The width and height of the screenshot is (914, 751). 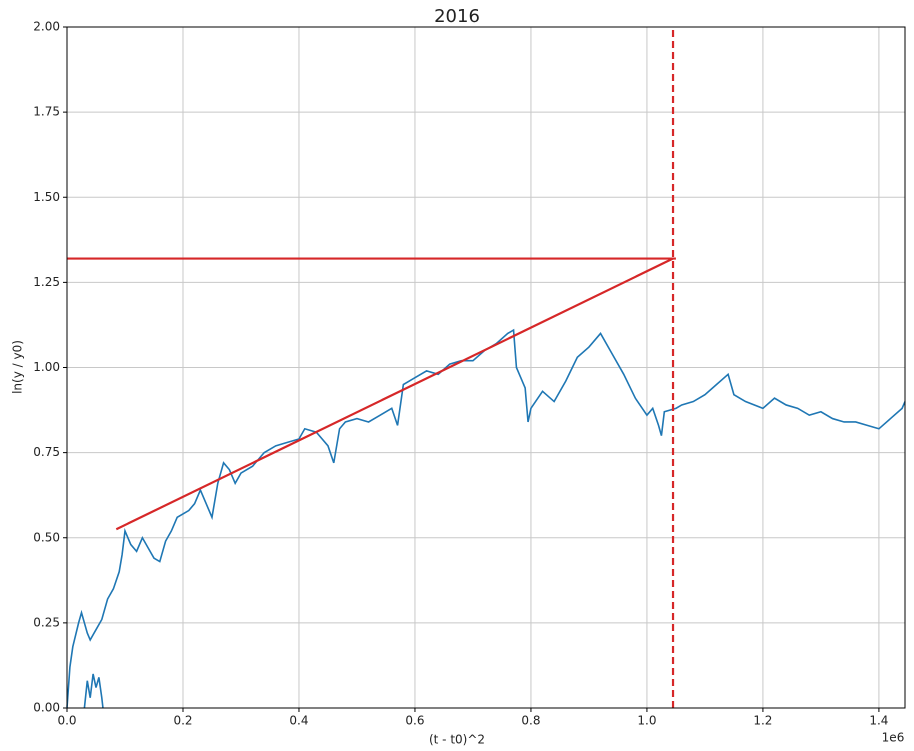 What do you see at coordinates (46, 282) in the screenshot?
I see `y-tick-label: 1.25` at bounding box center [46, 282].